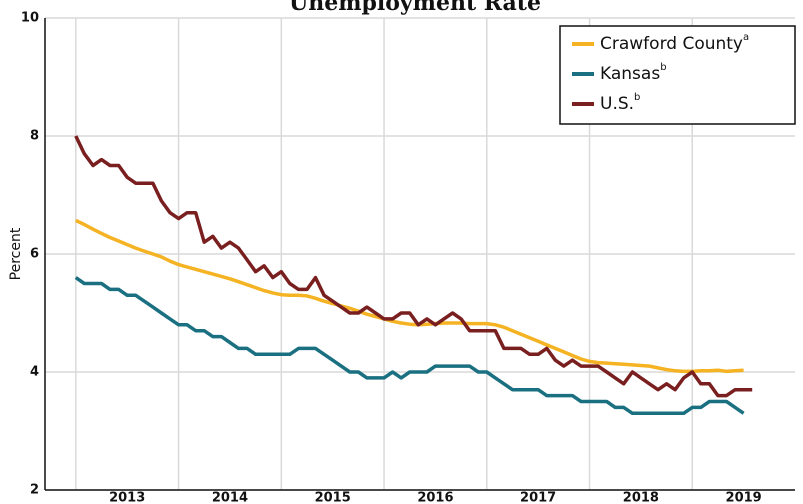 The width and height of the screenshot is (803, 504). What do you see at coordinates (641, 497) in the screenshot?
I see `x-tick-label: 2018` at bounding box center [641, 497].